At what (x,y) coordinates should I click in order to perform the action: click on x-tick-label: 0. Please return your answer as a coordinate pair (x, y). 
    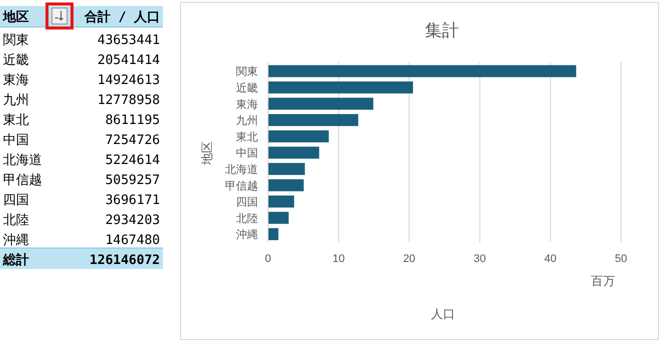
    Looking at the image, I should click on (268, 259).